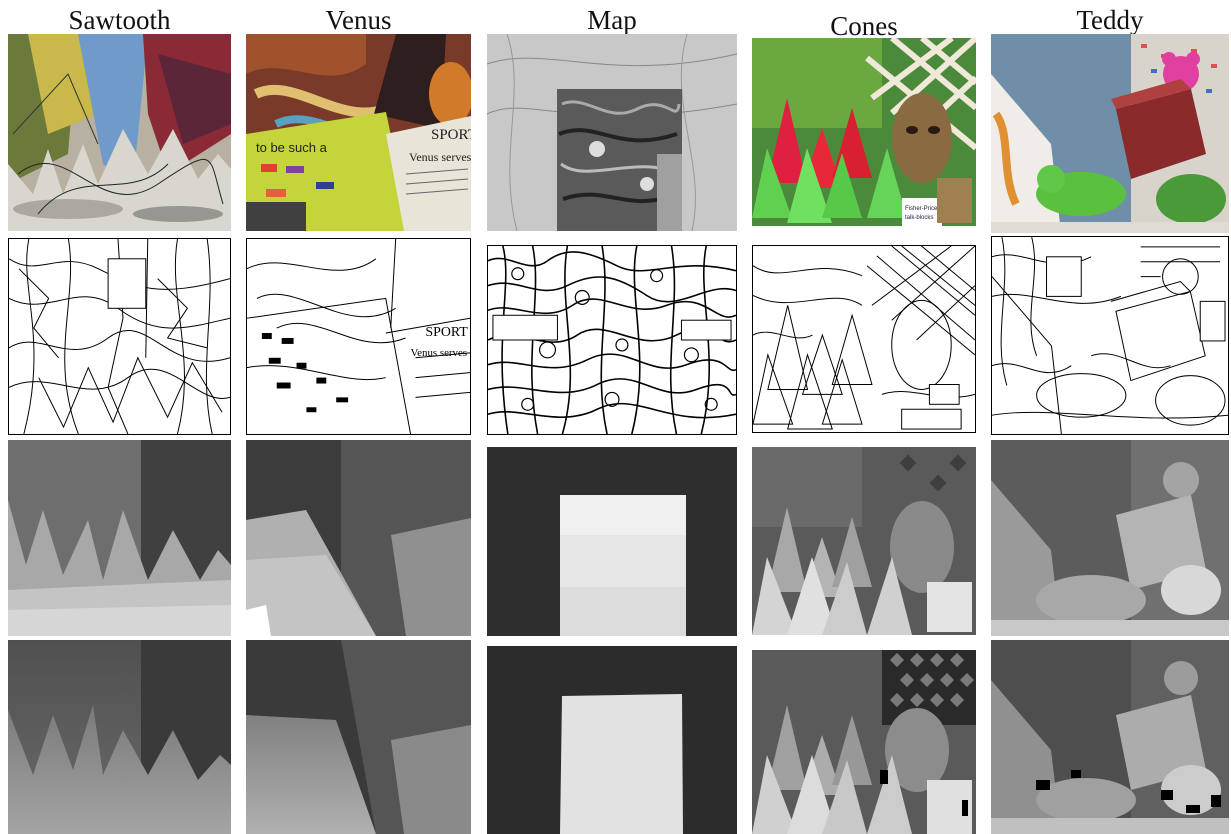 This screenshot has height=834, width=1231. I want to click on venus-input-image: to be such a SPORT Venus serves, so click(358, 132).